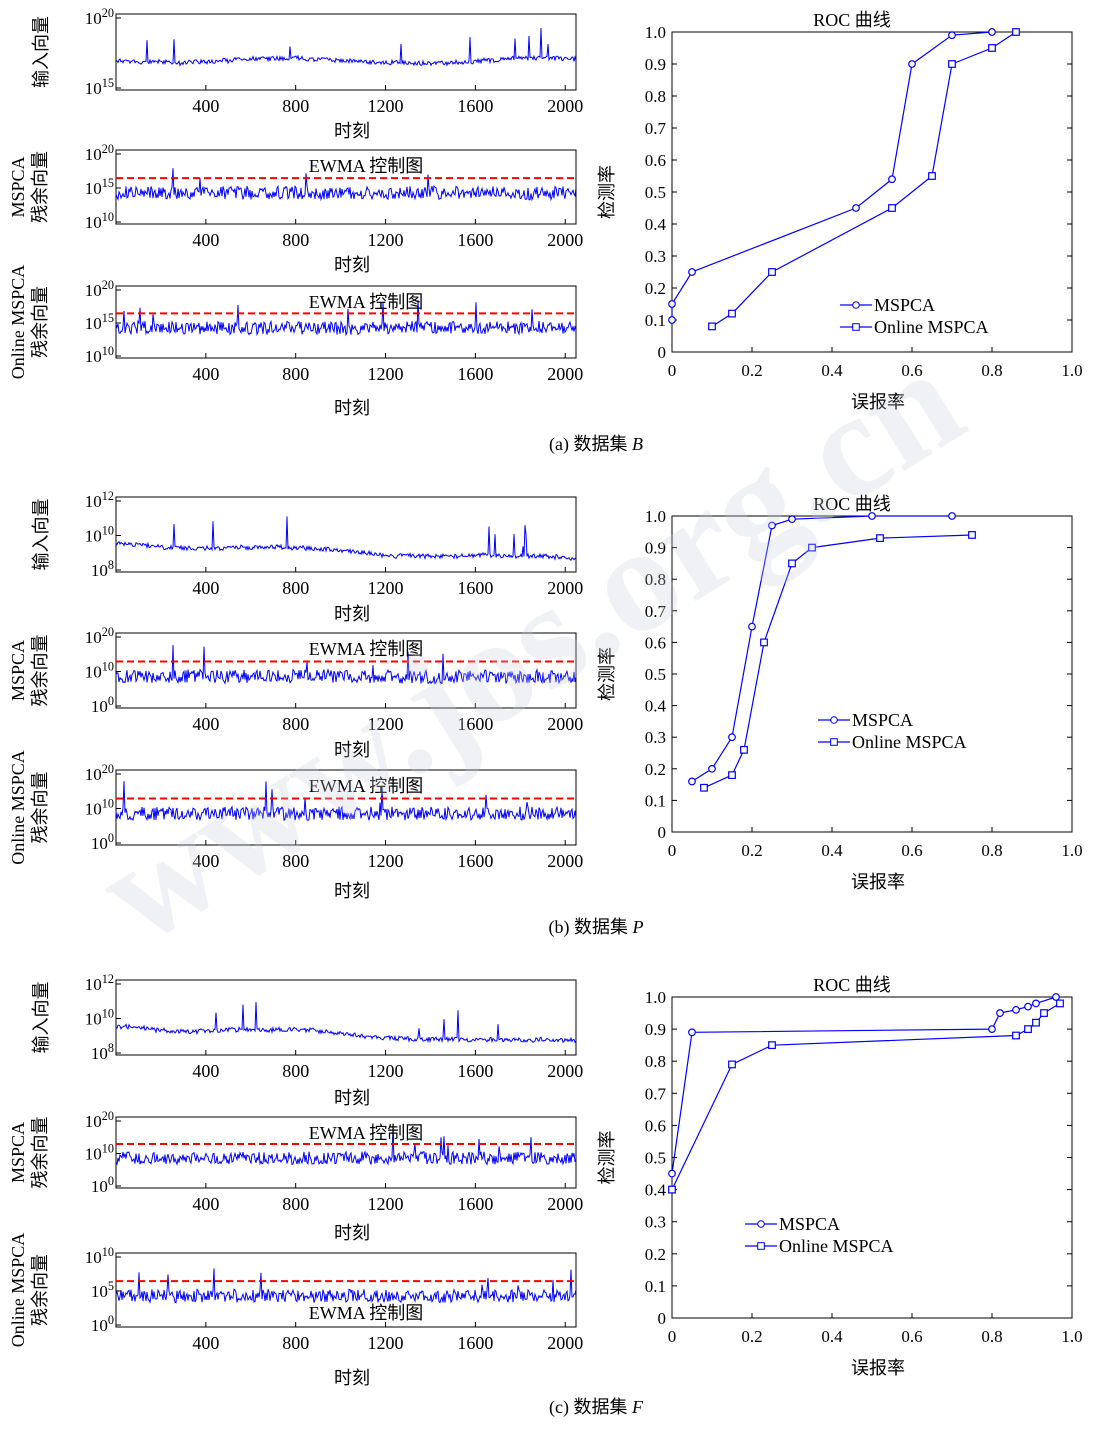 The image size is (1094, 1430). Describe the element at coordinates (352, 891) in the screenshot. I see `x-axis-label: 时刻` at that location.